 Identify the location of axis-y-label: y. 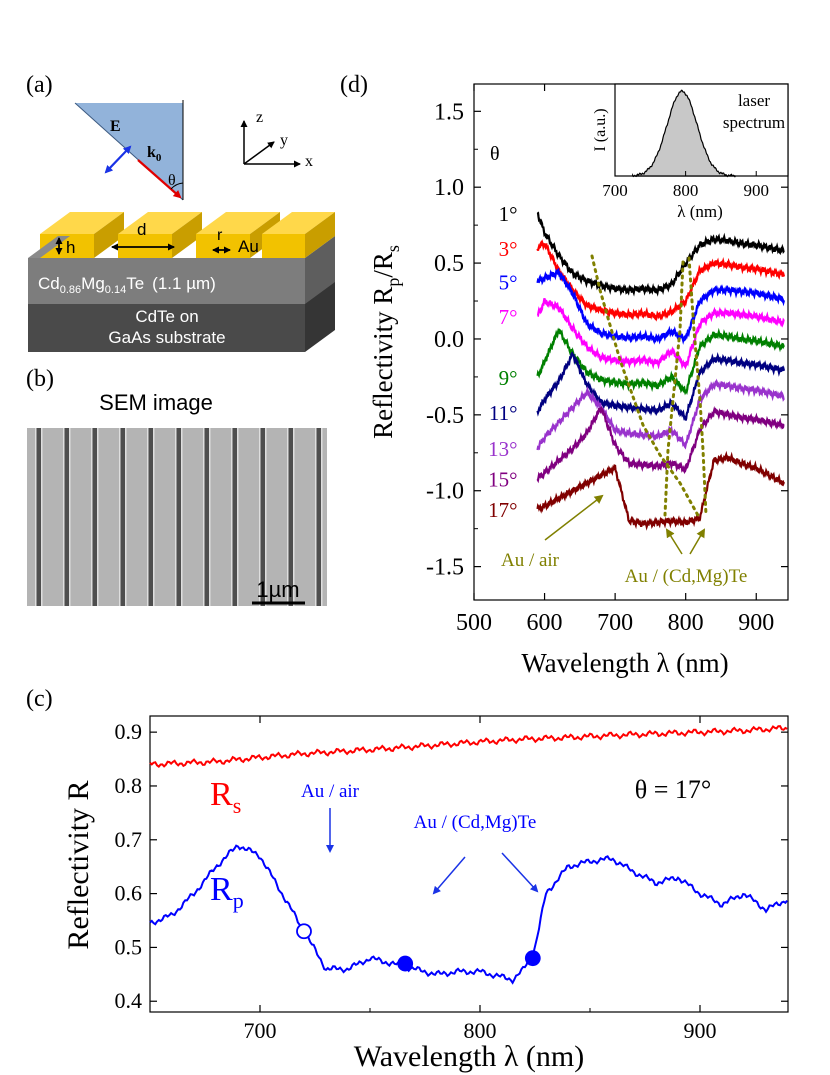
(284, 140).